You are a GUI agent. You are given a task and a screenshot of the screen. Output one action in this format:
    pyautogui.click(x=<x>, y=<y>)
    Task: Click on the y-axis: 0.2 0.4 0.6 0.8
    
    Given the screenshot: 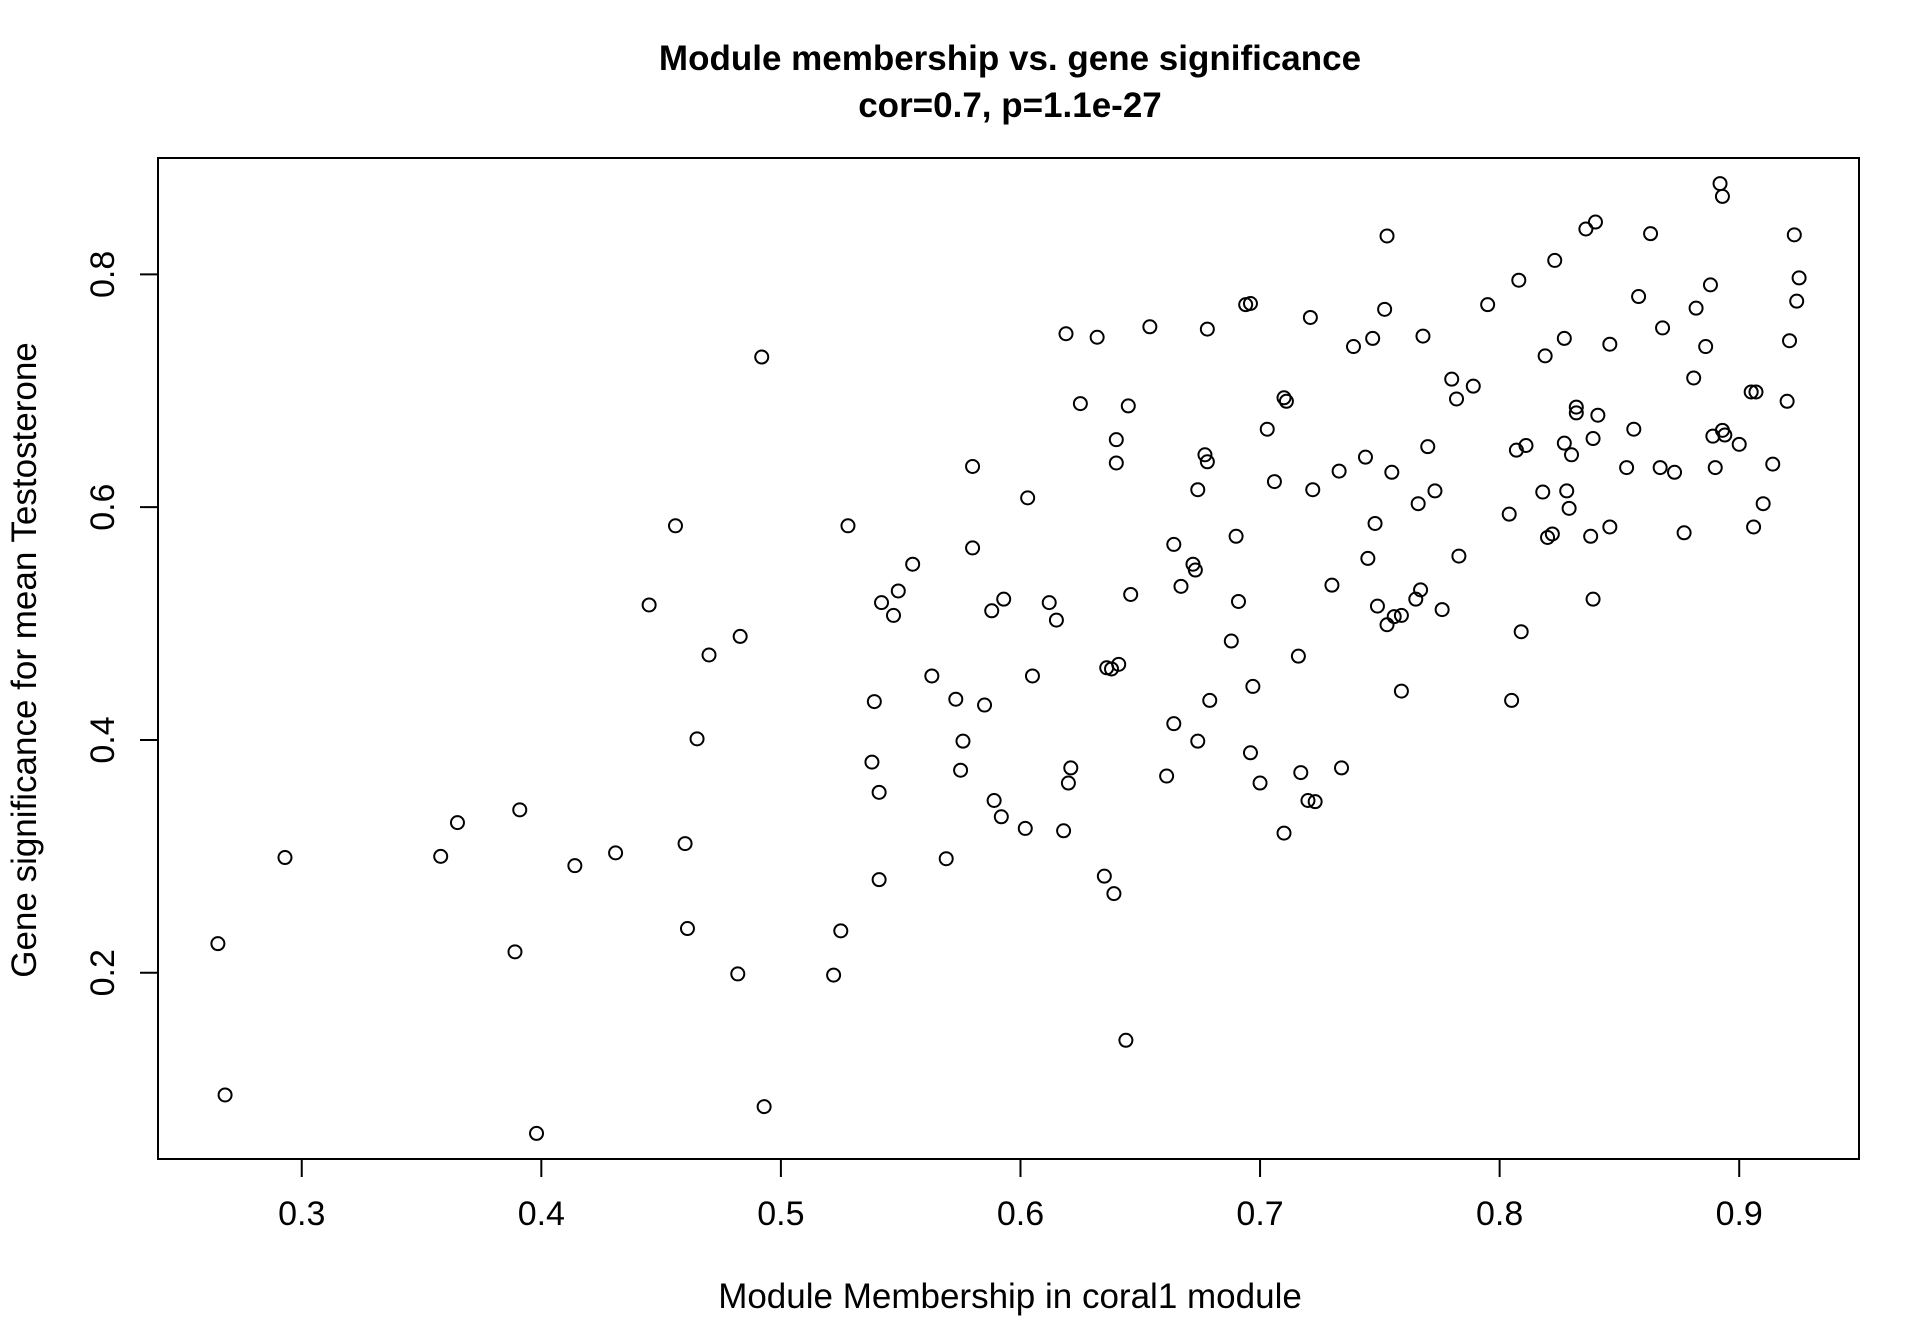 What is the action you would take?
    pyautogui.click(x=121, y=623)
    